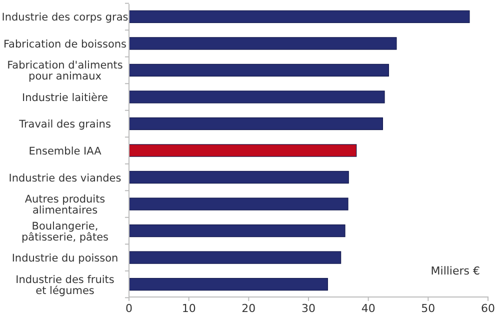  Describe the element at coordinates (189, 308) in the screenshot. I see `x-tick-label: 10` at that location.